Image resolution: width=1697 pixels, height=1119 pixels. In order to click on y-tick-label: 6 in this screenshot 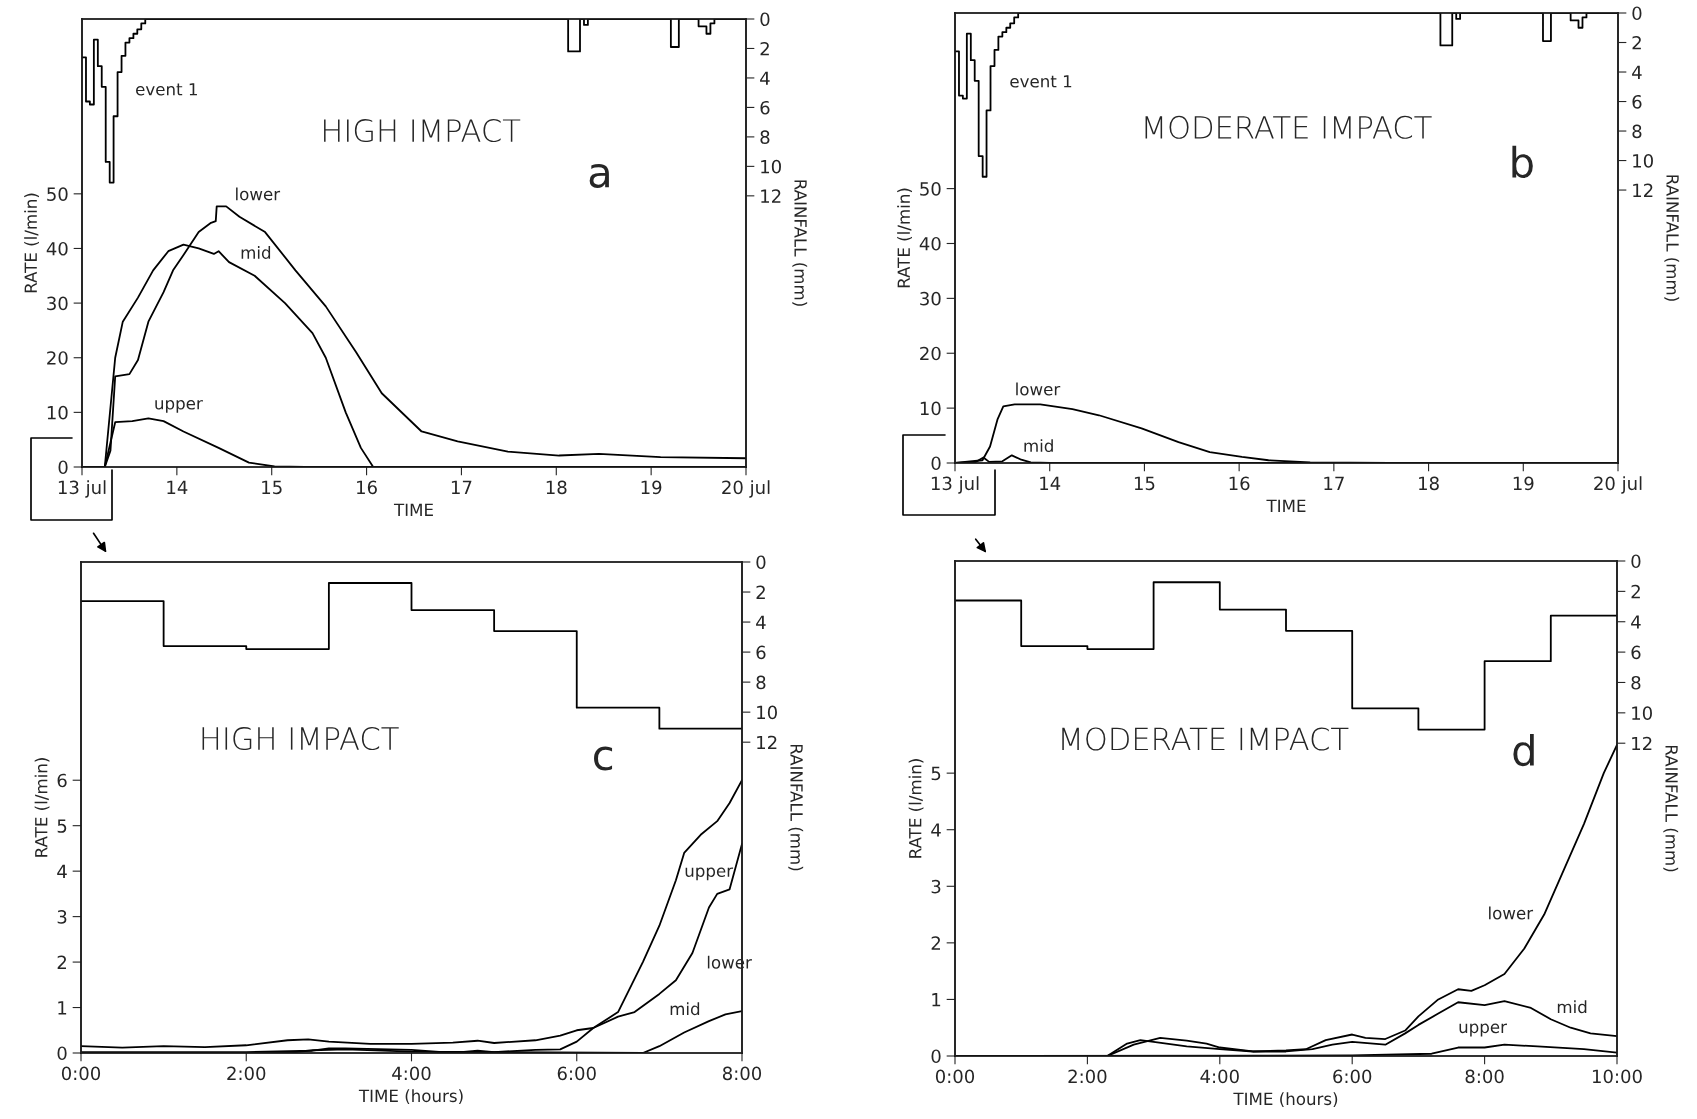, I will do `click(62, 780)`.